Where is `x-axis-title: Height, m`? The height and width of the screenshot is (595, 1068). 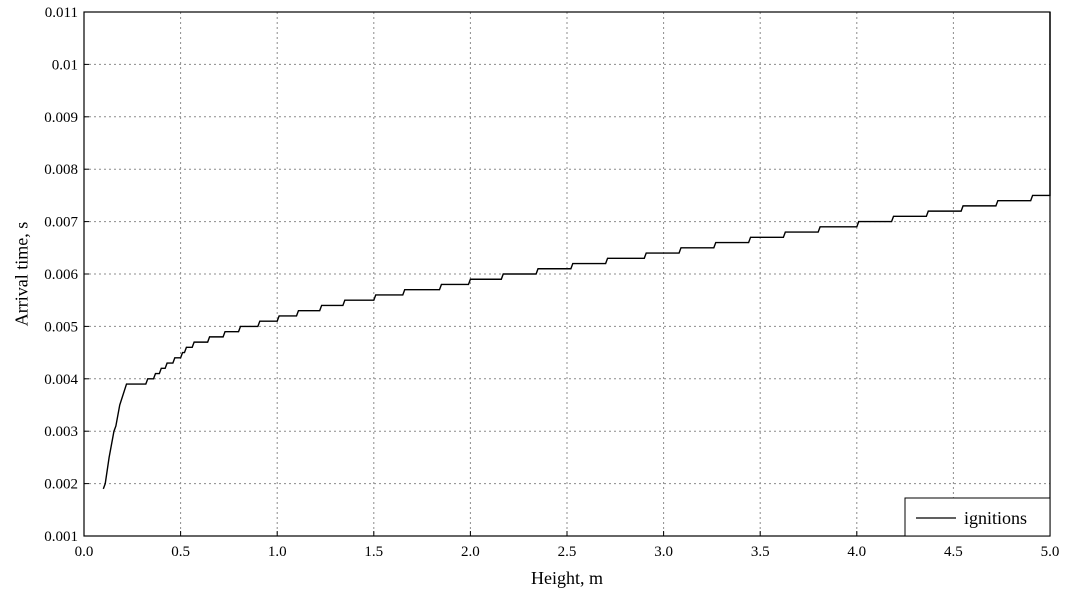
x-axis-title: Height, m is located at coordinates (567, 578).